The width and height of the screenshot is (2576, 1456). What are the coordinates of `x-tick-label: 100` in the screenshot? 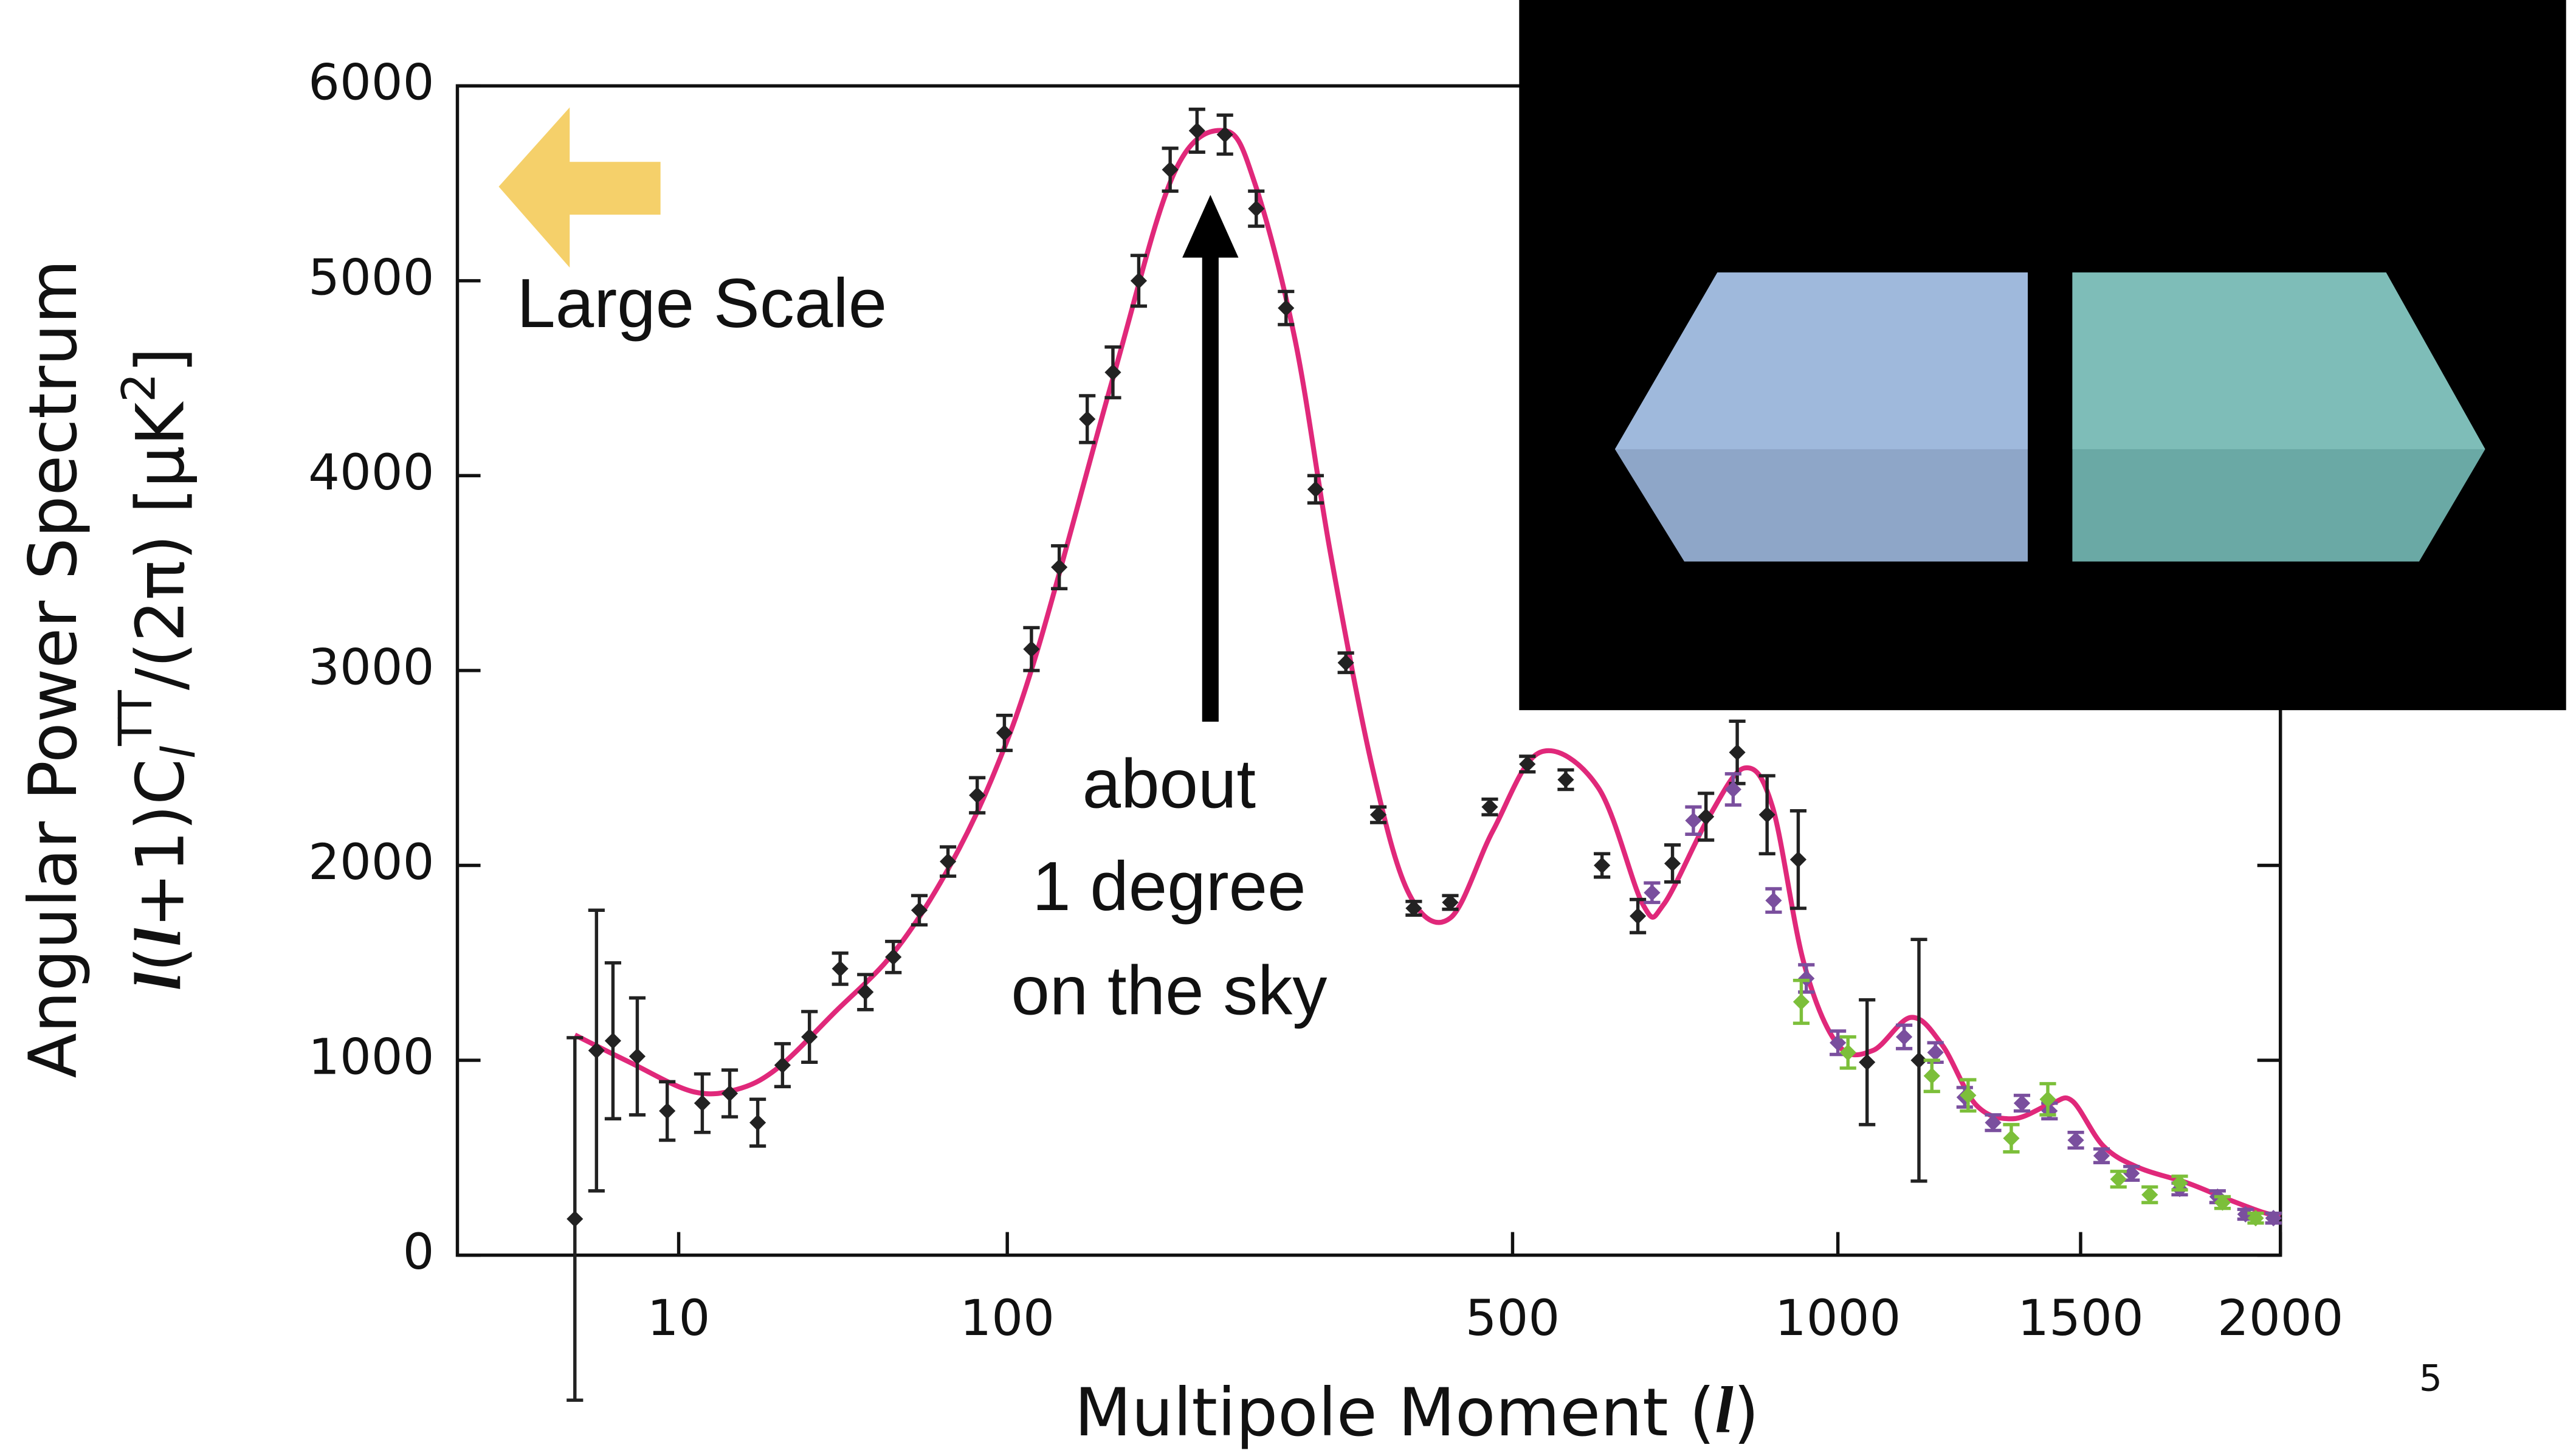 It's located at (1007, 1318).